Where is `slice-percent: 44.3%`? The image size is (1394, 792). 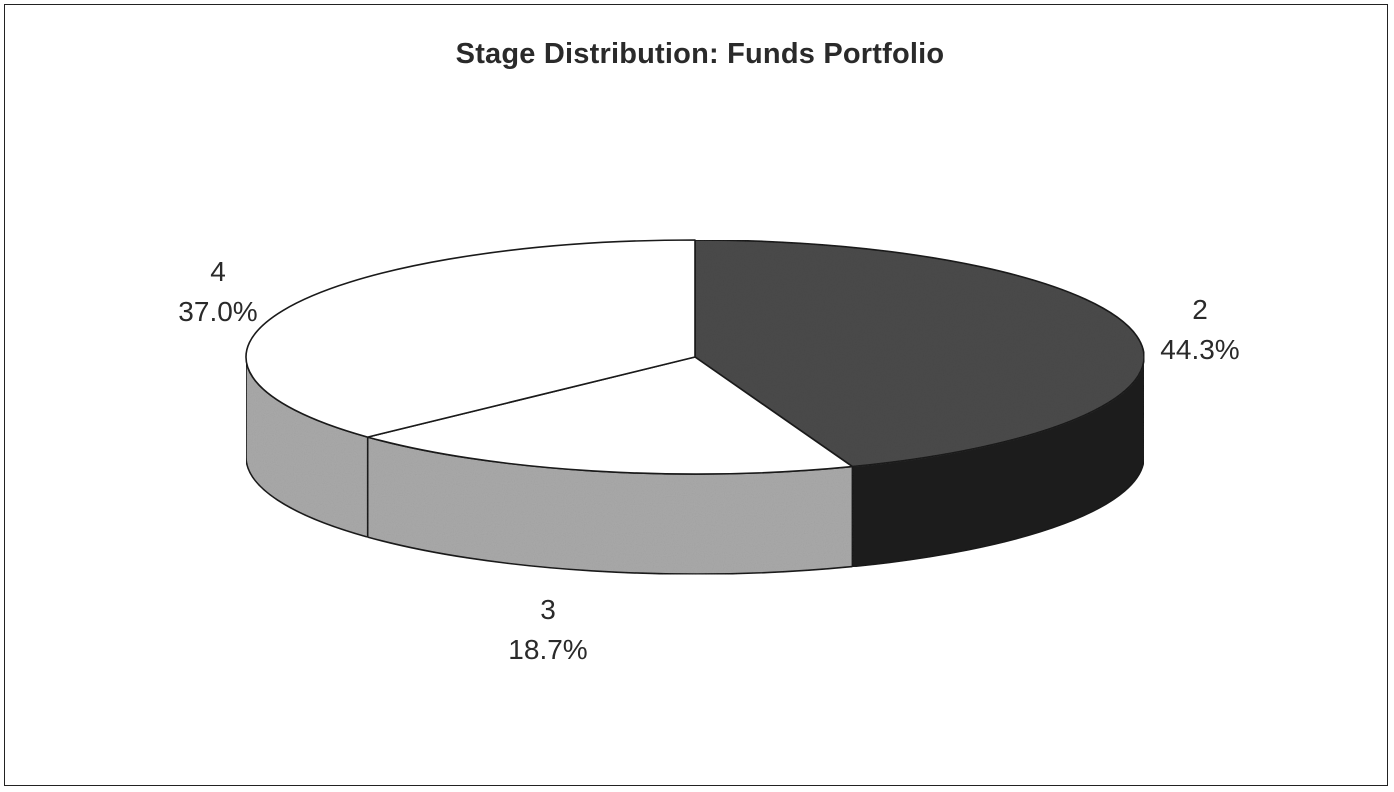
slice-percent: 44.3% is located at coordinates (1200, 349).